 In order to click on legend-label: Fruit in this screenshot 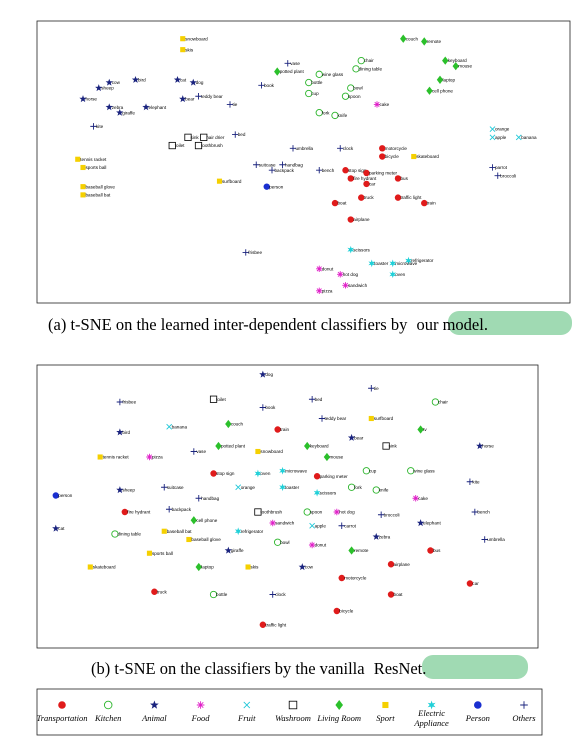, I will do `click(246, 718)`.